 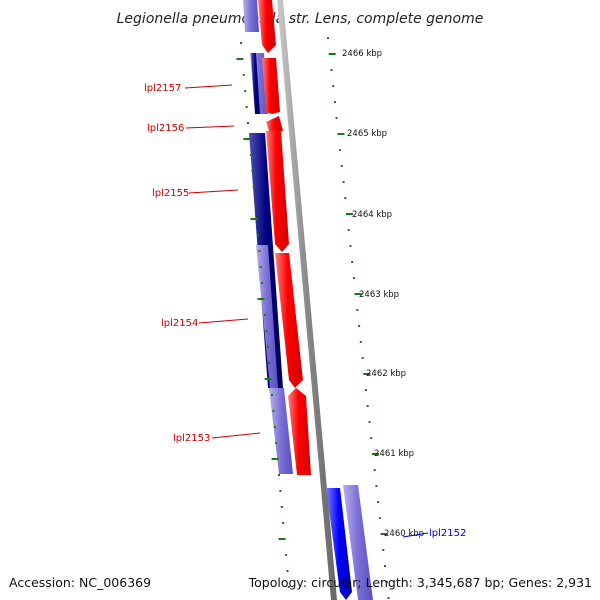 I want to click on ruler-label-2461: 2461 kbp, so click(x=394, y=454).